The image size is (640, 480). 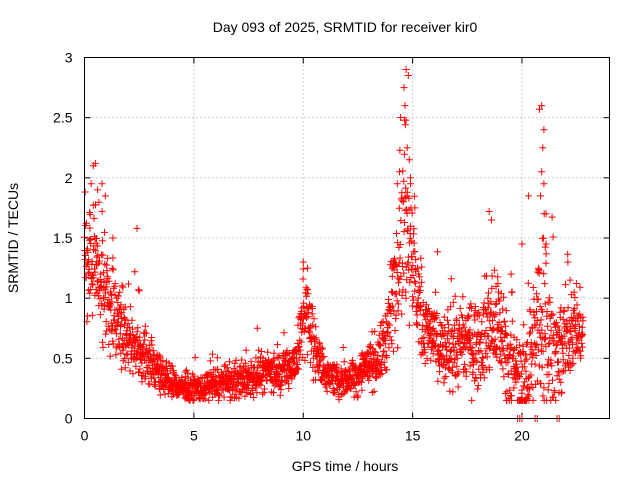 What do you see at coordinates (63, 238) in the screenshot?
I see `y-tick-label: 1.5` at bounding box center [63, 238].